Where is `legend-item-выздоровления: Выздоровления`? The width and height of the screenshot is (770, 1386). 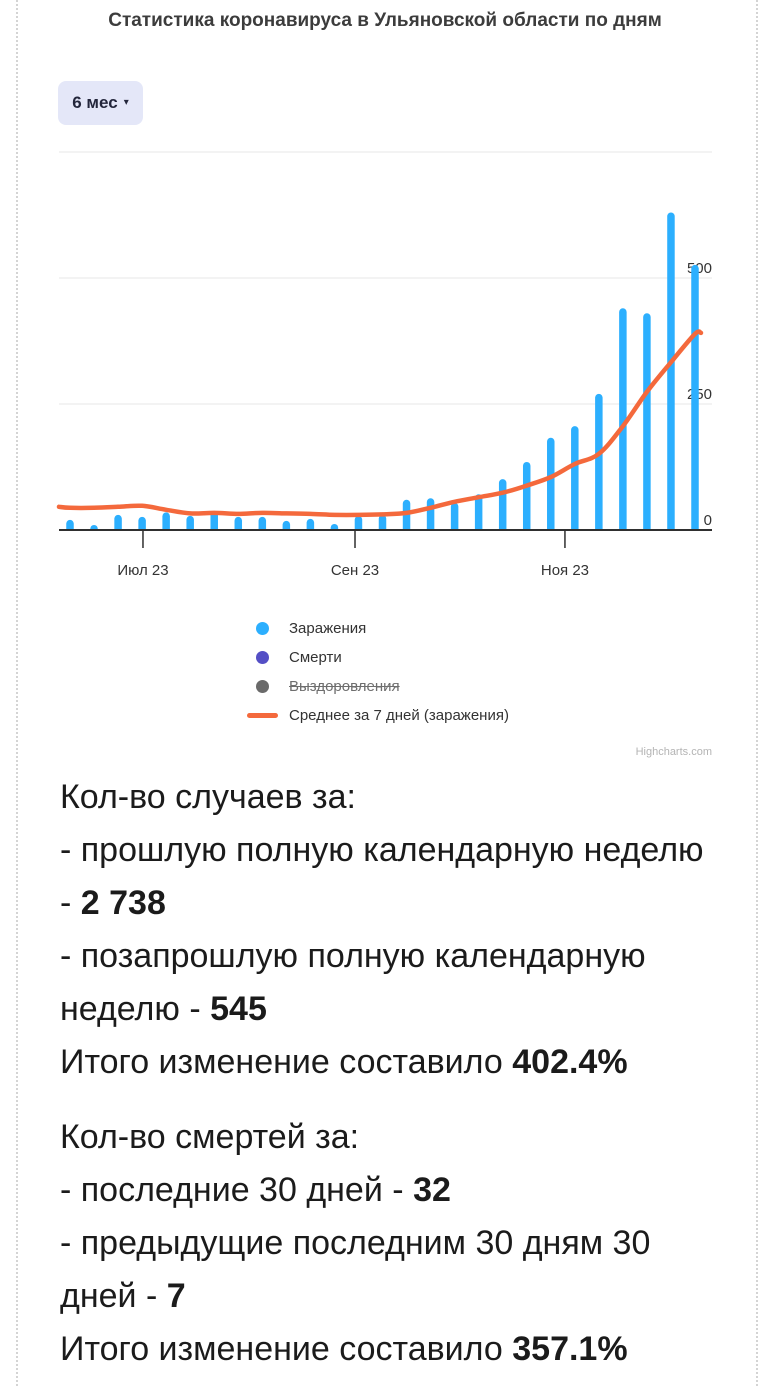 legend-item-выздоровления: Выздоровления is located at coordinates (378, 686).